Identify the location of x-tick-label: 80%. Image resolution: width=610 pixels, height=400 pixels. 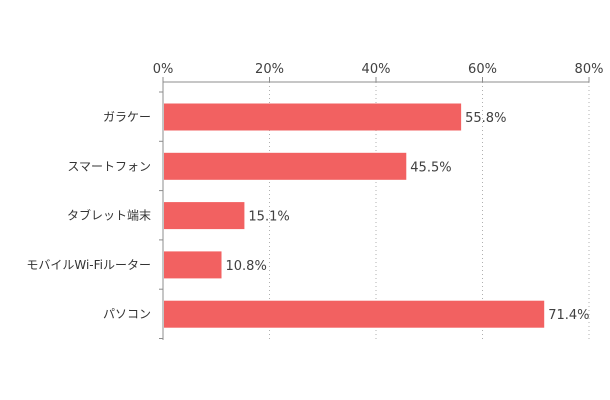
(589, 69).